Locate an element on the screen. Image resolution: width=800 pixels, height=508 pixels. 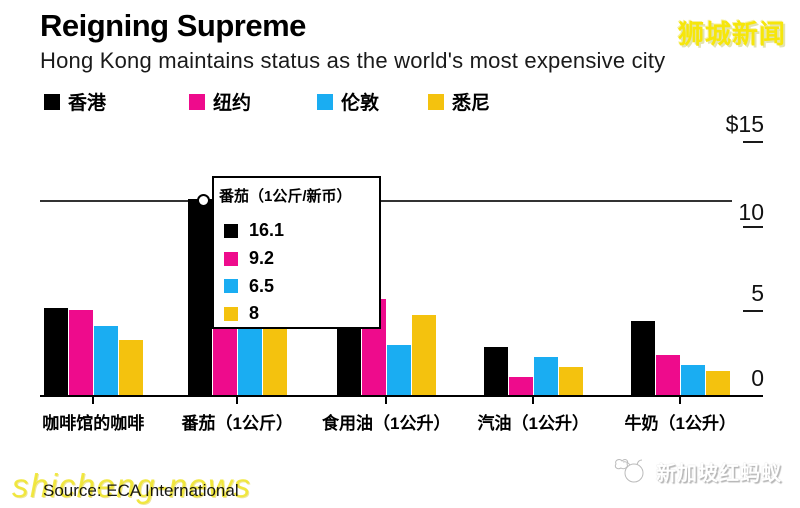
tooltip-value-1: 16.1 is located at coordinates (267, 230).